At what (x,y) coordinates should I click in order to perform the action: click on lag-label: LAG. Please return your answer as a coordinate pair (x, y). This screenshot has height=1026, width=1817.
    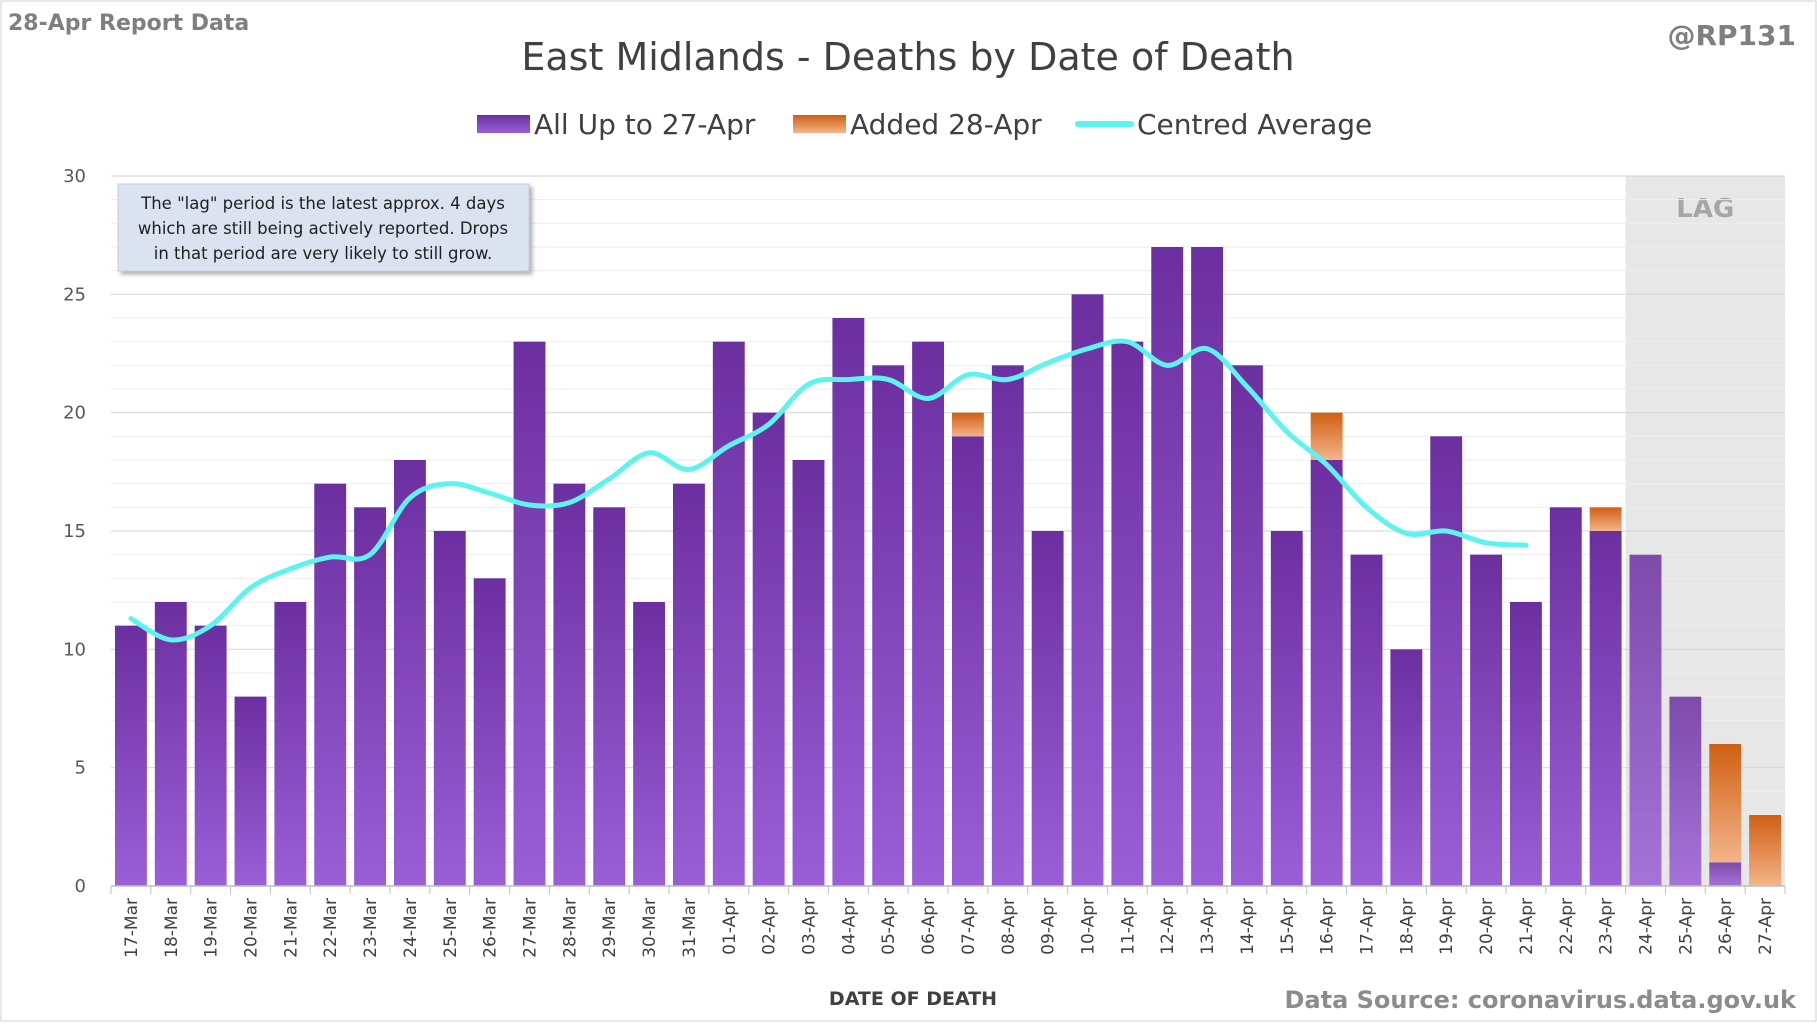
    Looking at the image, I should click on (1705, 209).